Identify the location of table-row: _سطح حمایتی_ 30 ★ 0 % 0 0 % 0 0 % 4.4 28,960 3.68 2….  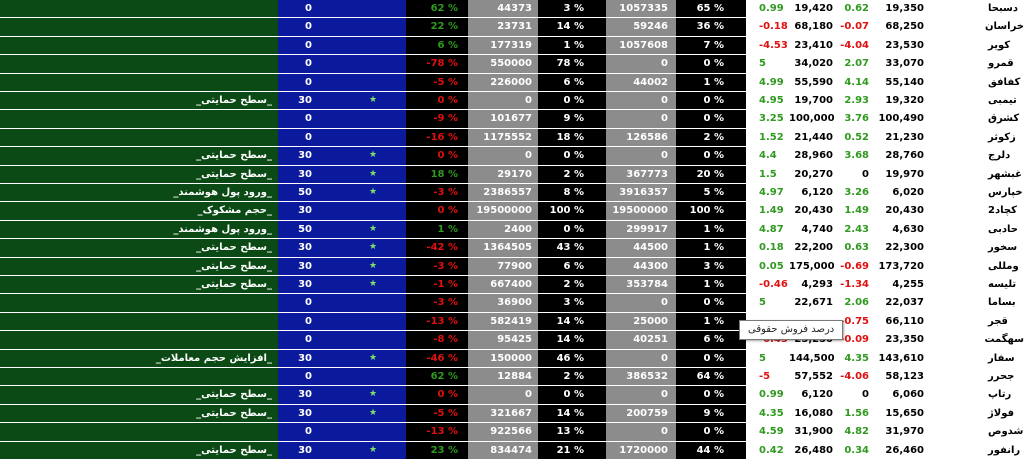
(512, 156).